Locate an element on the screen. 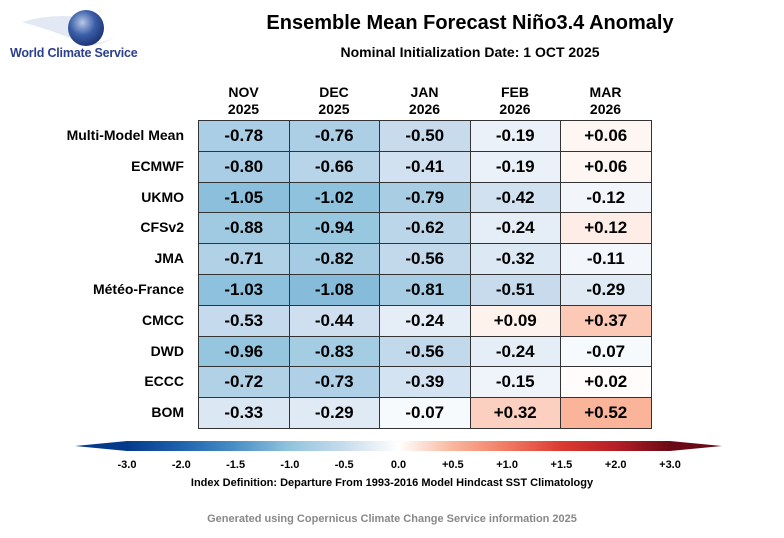  row-label: CMCC is located at coordinates (163, 319).